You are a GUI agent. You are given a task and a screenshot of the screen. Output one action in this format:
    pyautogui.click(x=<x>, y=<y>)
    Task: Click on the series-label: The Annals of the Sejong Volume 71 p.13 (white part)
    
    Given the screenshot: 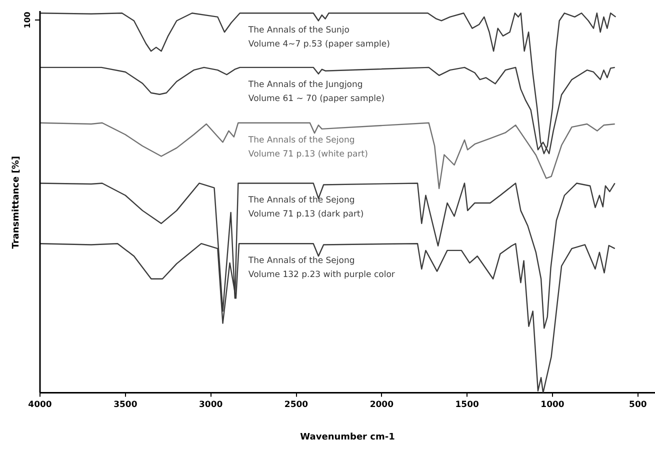 What is the action you would take?
    pyautogui.click(x=307, y=147)
    